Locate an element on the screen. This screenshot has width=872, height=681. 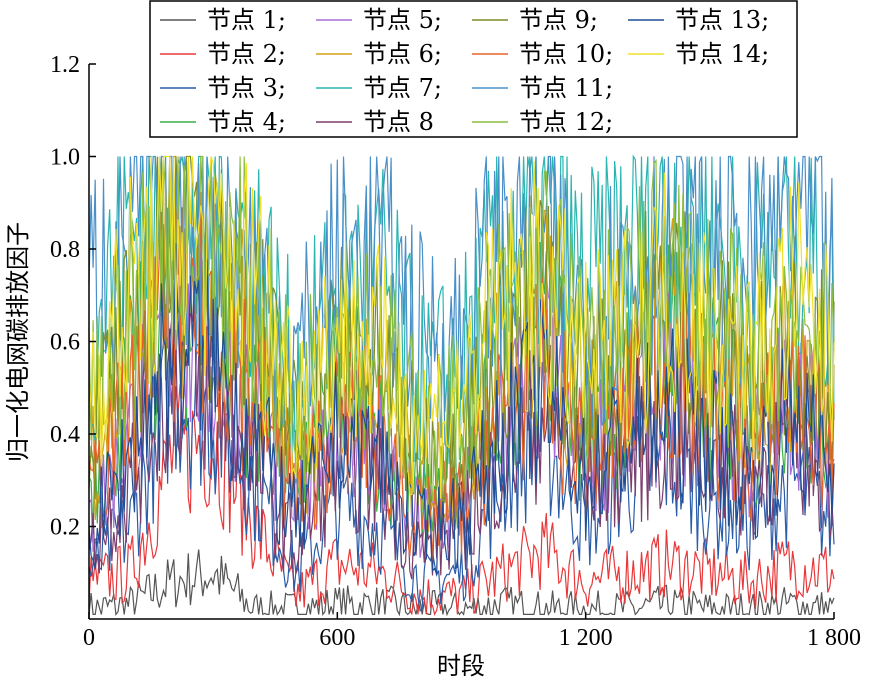
x-tick-label: 0 is located at coordinates (89, 638).